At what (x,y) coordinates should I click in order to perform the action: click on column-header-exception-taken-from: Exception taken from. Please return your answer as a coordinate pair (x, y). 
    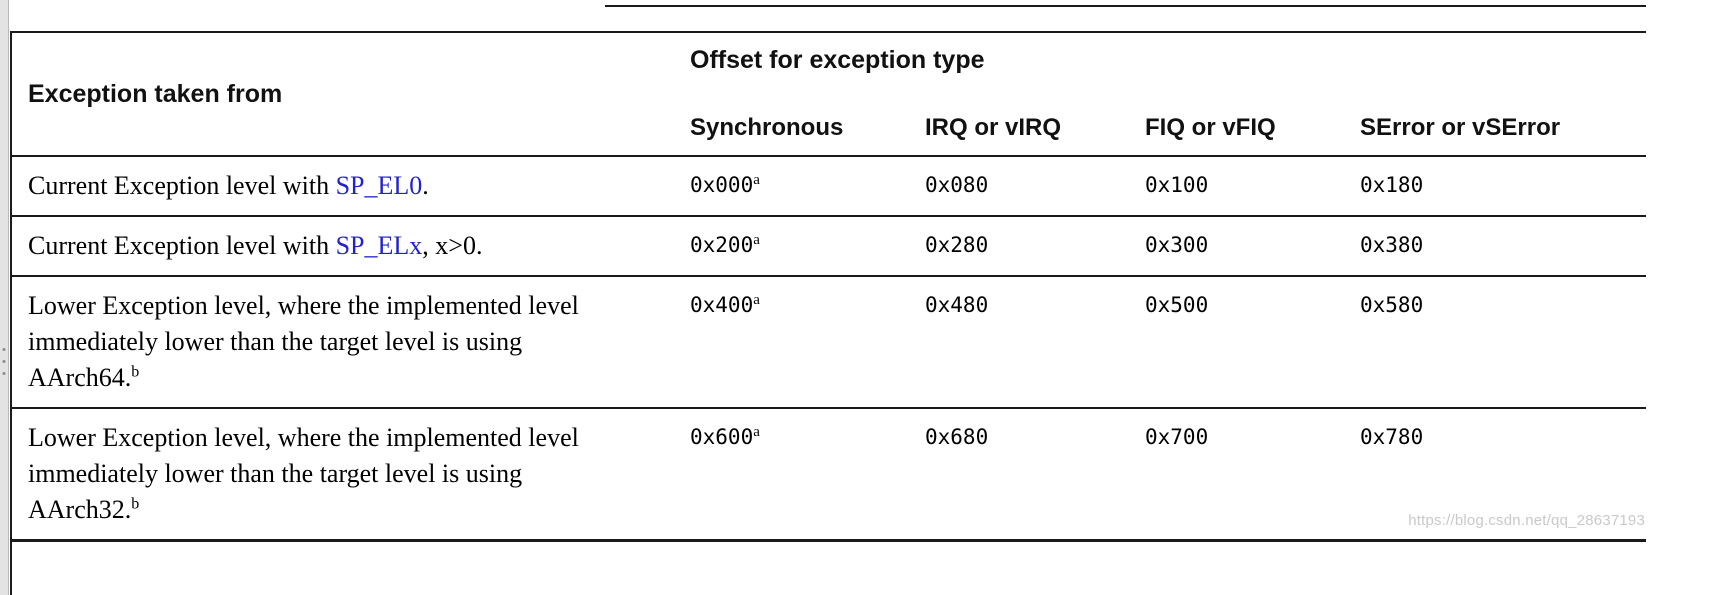
    Looking at the image, I should click on (155, 93).